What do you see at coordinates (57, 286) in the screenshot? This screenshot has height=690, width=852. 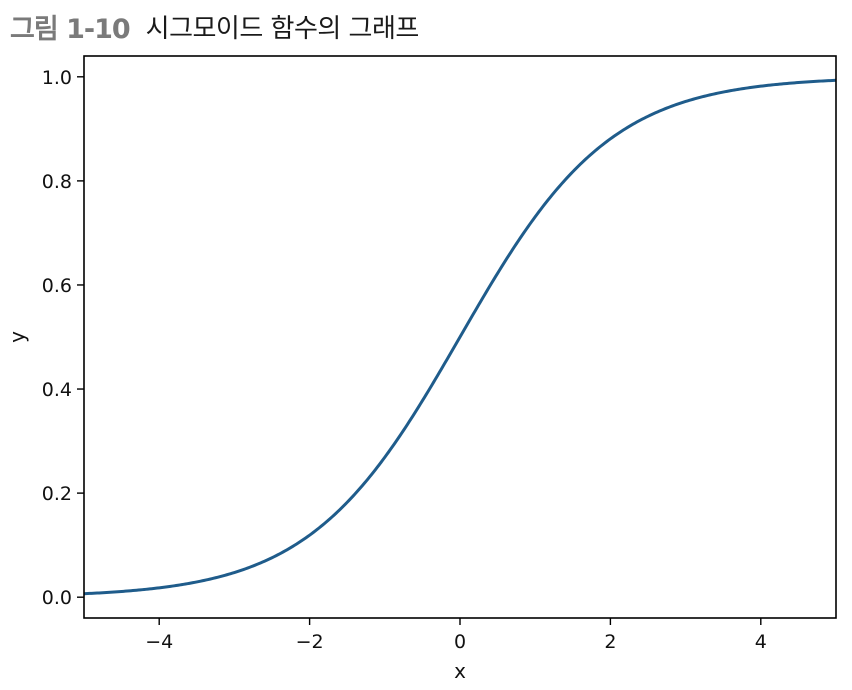 I see `y-tick-label: 0.6` at bounding box center [57, 286].